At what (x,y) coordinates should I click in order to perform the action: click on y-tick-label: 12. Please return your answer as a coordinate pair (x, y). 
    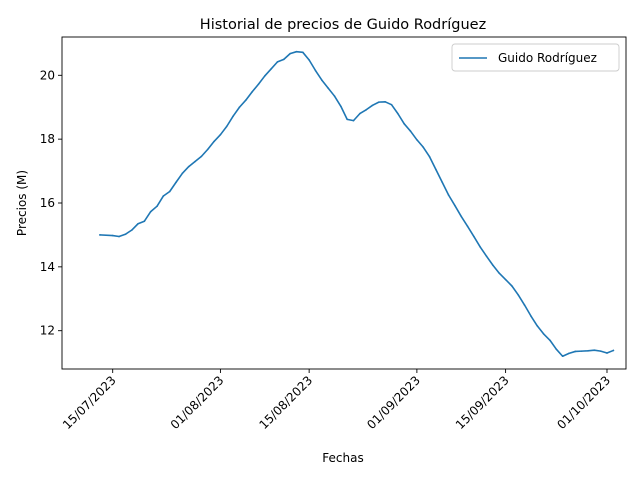
    Looking at the image, I should click on (47, 331).